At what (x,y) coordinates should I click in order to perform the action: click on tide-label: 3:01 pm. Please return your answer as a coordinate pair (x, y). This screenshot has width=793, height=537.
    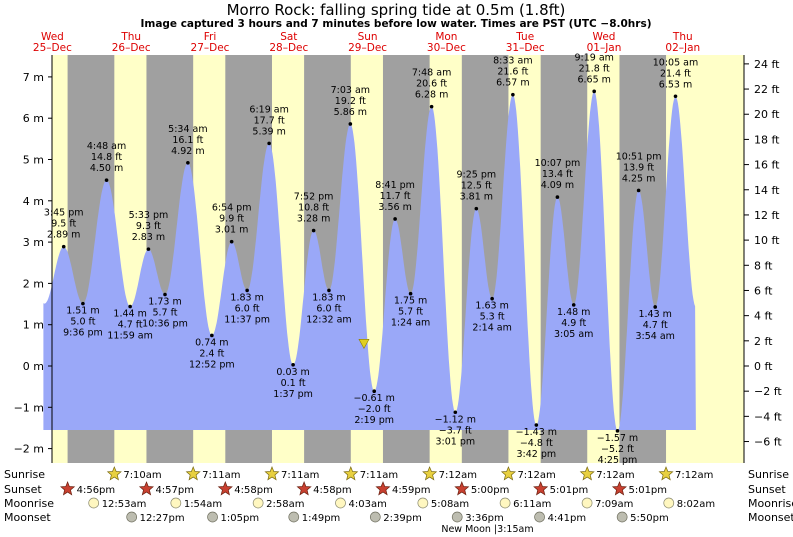
    Looking at the image, I should click on (455, 441).